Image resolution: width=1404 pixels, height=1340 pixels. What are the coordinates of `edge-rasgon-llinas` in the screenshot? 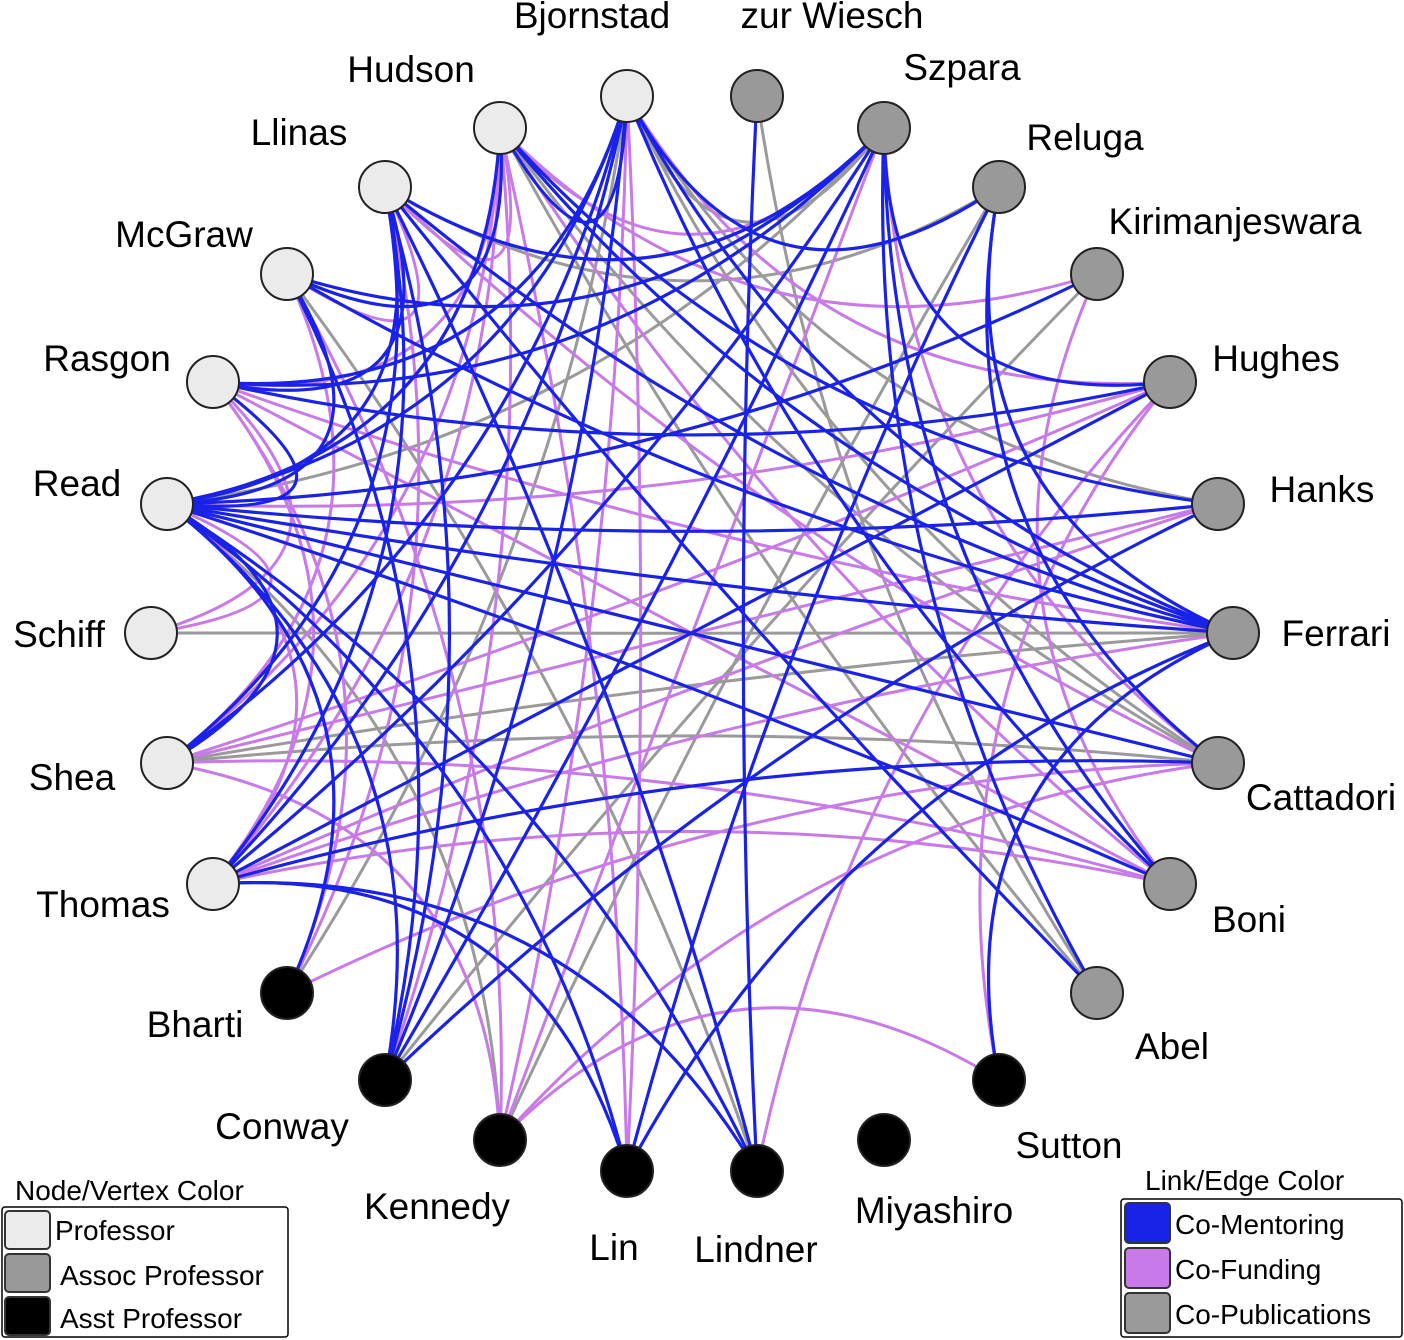 It's located at (309, 289).